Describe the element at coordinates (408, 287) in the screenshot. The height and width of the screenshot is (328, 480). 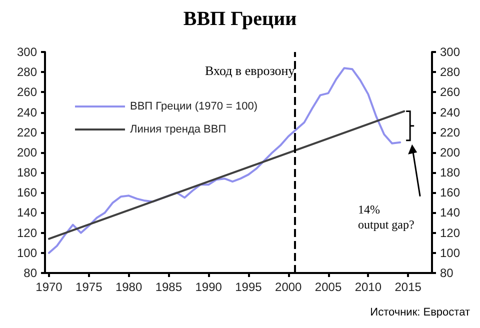
I see `x-tick-label: 2015` at that location.